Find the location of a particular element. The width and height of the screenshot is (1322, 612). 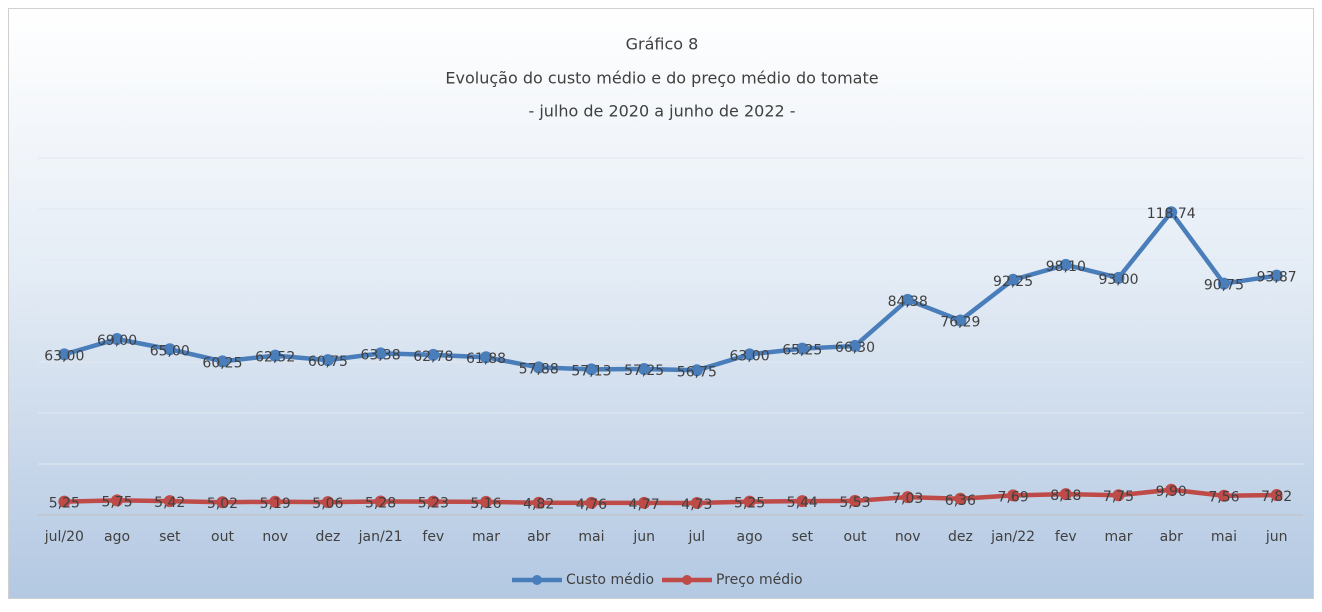

data-label: 4,77 is located at coordinates (644, 505).